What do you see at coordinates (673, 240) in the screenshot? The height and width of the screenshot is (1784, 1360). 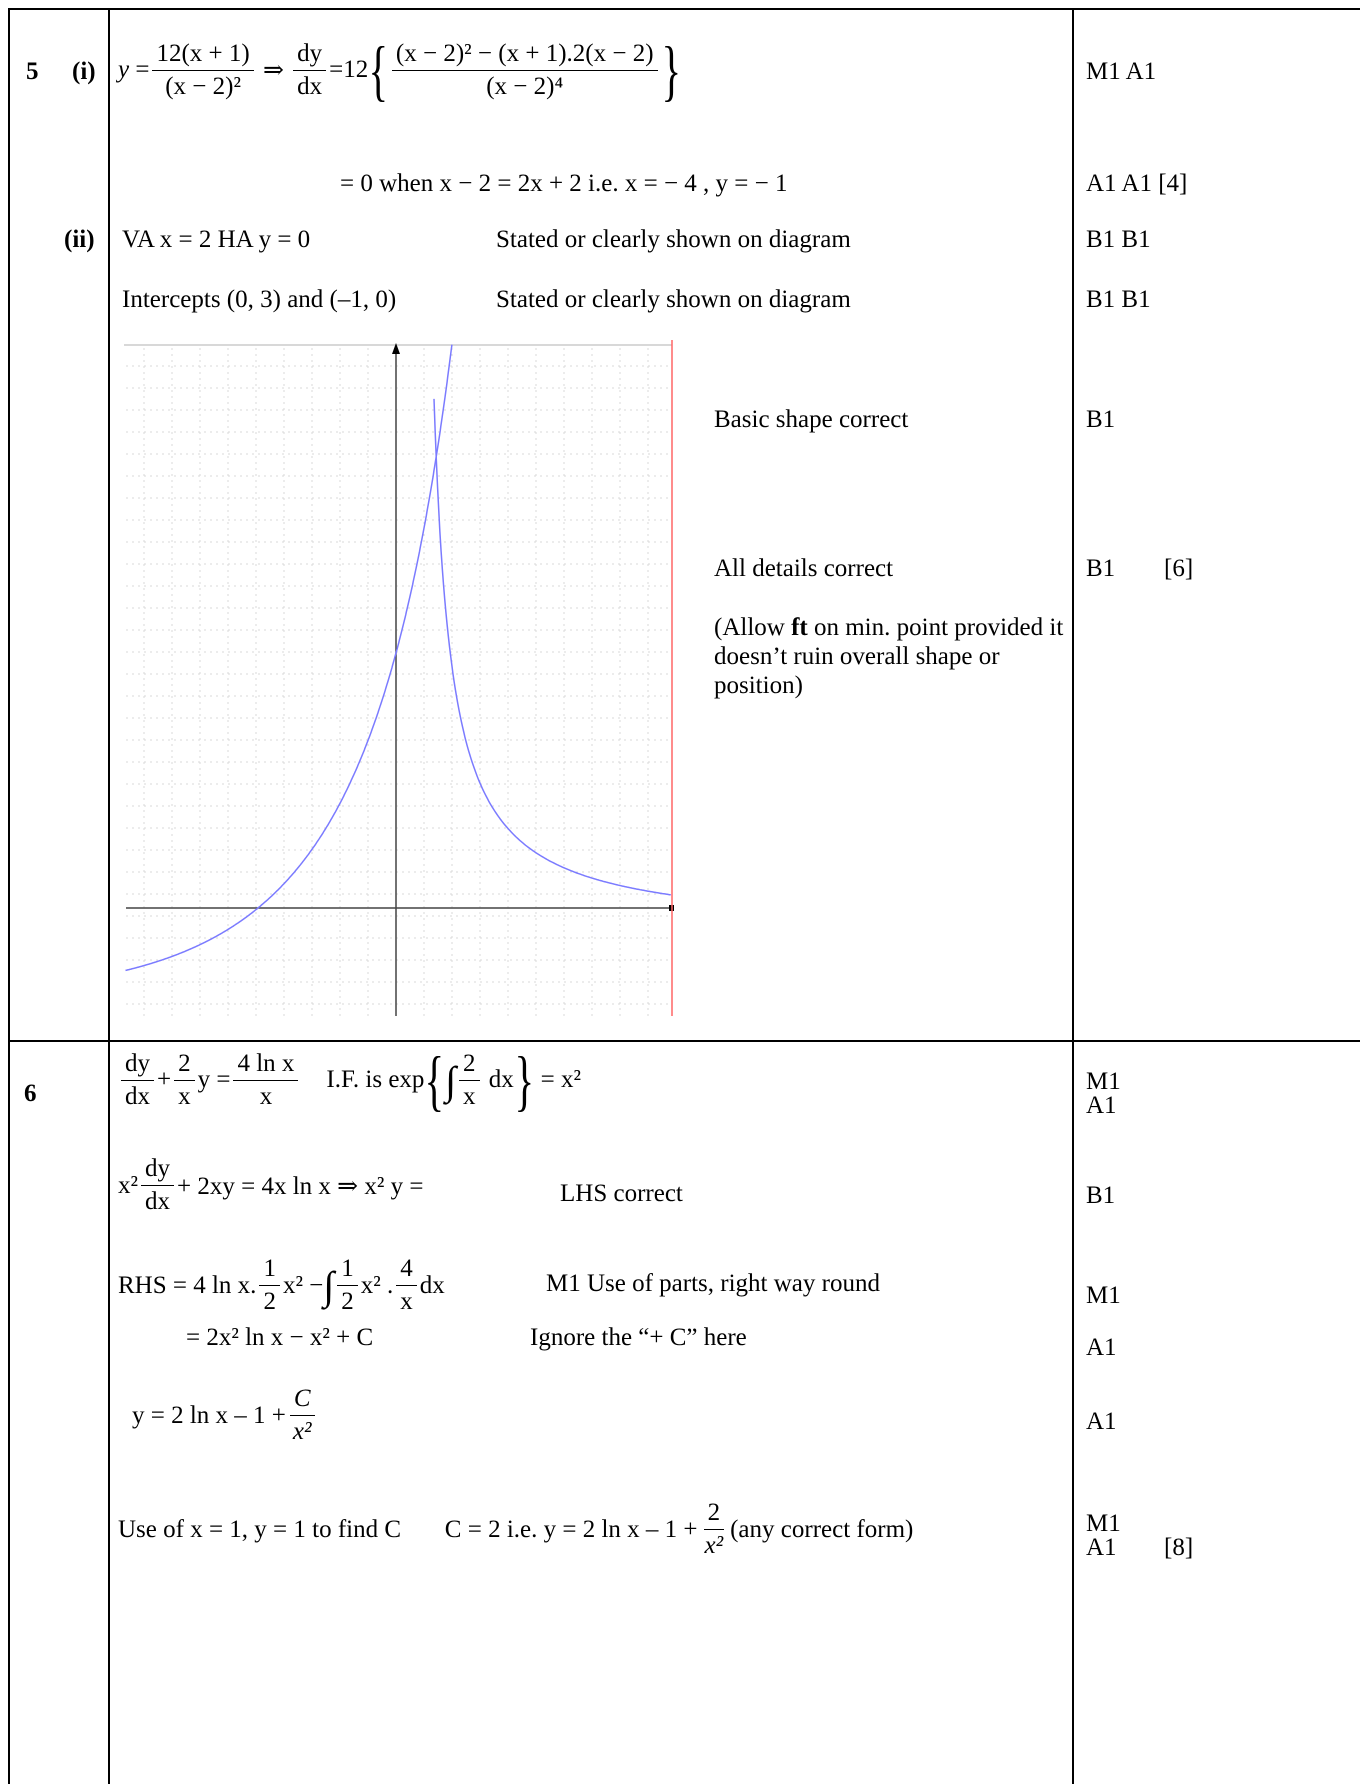 I see `stated-note-1: Stated or clearly shown on diagram` at bounding box center [673, 240].